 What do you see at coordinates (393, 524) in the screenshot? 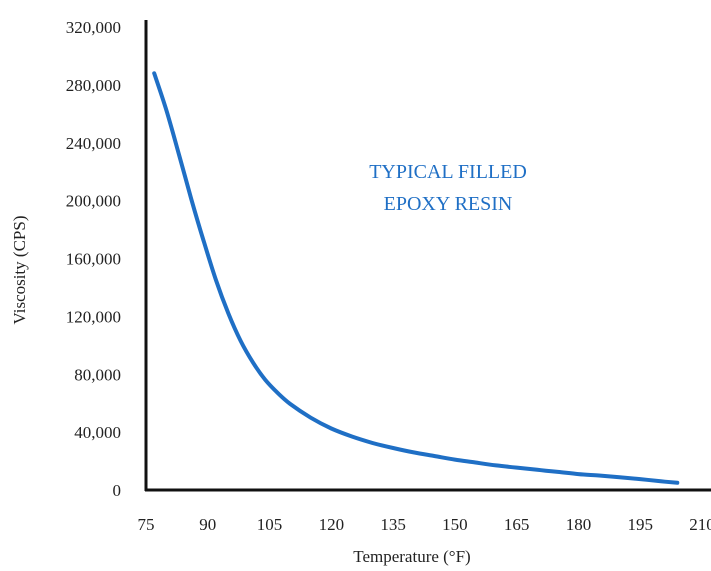
I see `x-tick-label: 135` at bounding box center [393, 524].